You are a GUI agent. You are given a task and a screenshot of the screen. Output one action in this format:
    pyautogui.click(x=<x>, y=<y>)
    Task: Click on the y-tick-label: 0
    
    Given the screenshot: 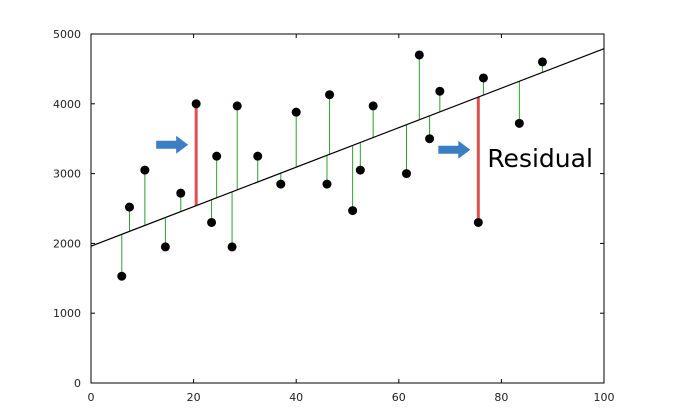 What is the action you would take?
    pyautogui.click(x=77, y=383)
    